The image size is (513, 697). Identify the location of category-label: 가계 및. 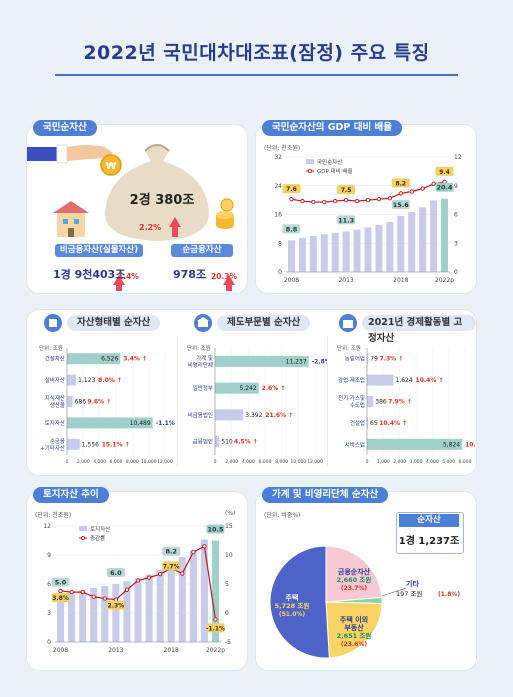
(204, 358).